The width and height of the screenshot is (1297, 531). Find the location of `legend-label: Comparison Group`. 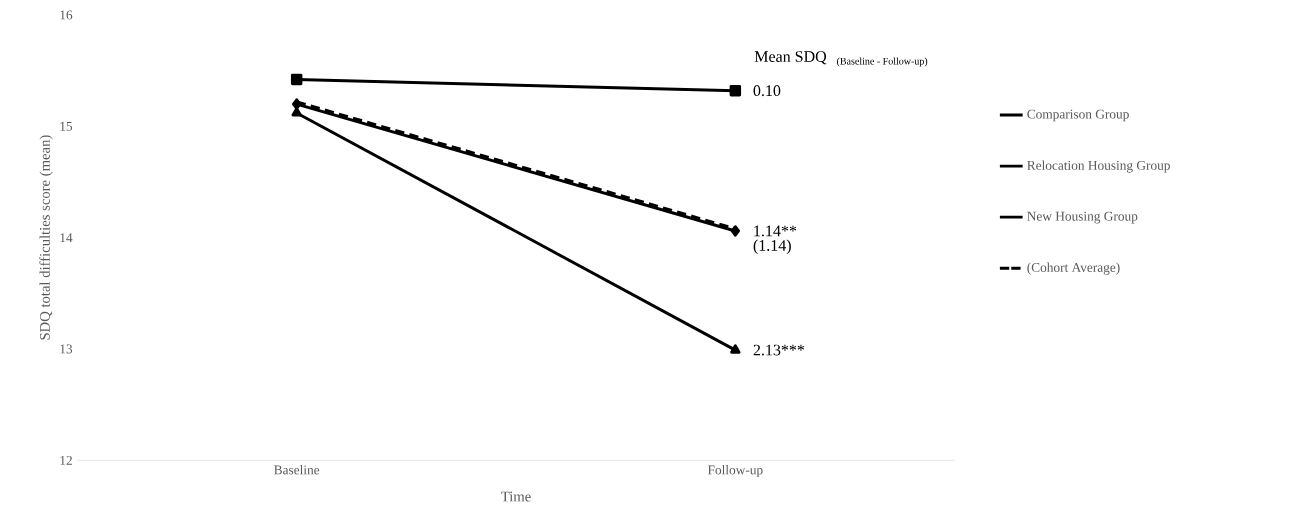

legend-label: Comparison Group is located at coordinates (1078, 115).